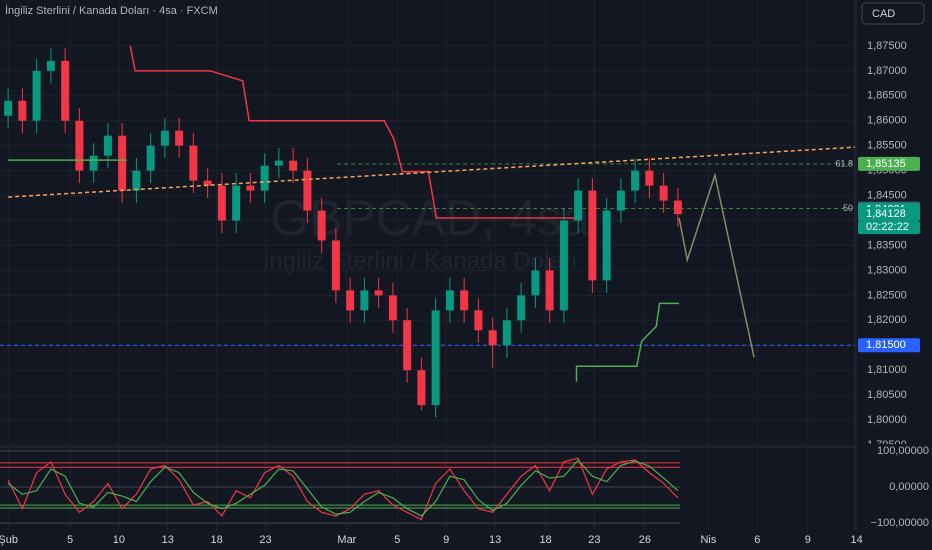 Image resolution: width=932 pixels, height=550 pixels. I want to click on x-tick-label: 26, so click(645, 540).